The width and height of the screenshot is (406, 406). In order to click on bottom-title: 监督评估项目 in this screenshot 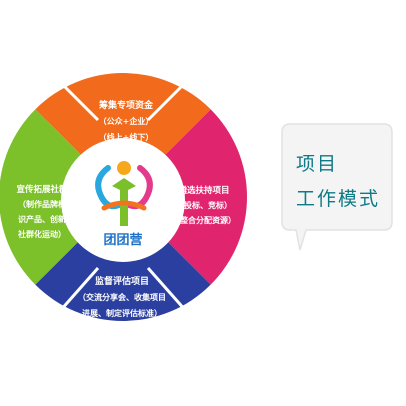, I will do `click(122, 281)`.